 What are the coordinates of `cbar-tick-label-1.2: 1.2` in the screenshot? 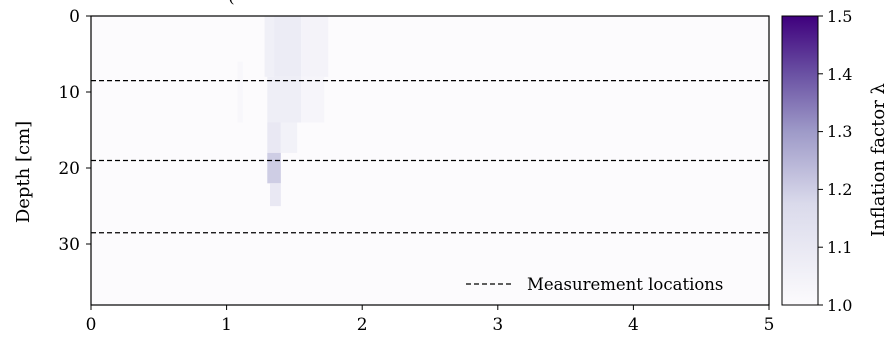 It's located at (839, 189).